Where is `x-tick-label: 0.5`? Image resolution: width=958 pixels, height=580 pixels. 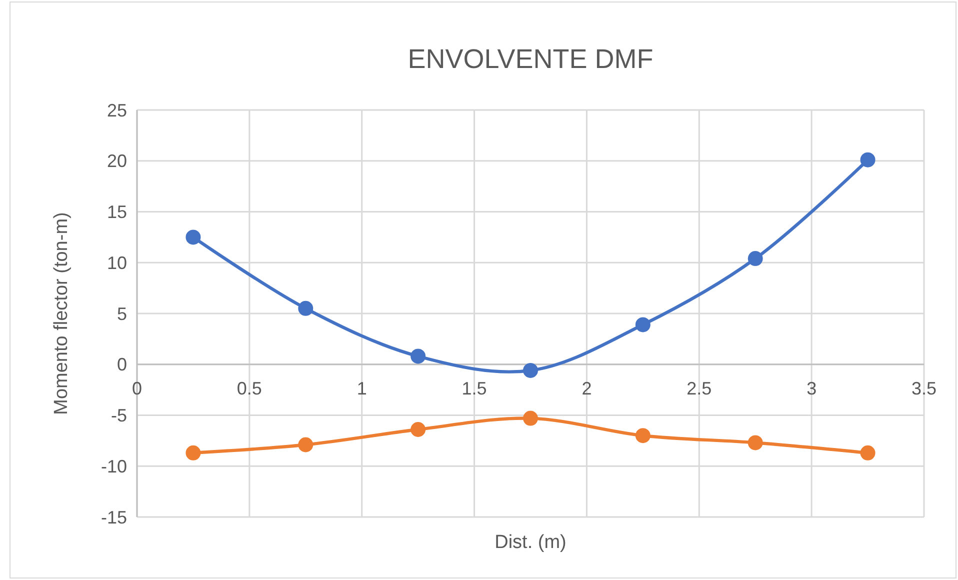
x-tick-label: 0.5 is located at coordinates (249, 388).